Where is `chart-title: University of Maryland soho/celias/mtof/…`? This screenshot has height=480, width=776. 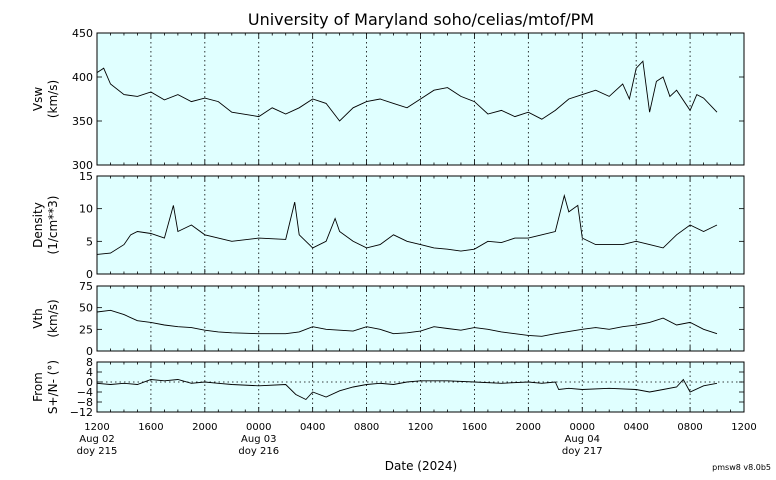
chart-title: University of Maryland soho/celias/mtof/… is located at coordinates (421, 19).